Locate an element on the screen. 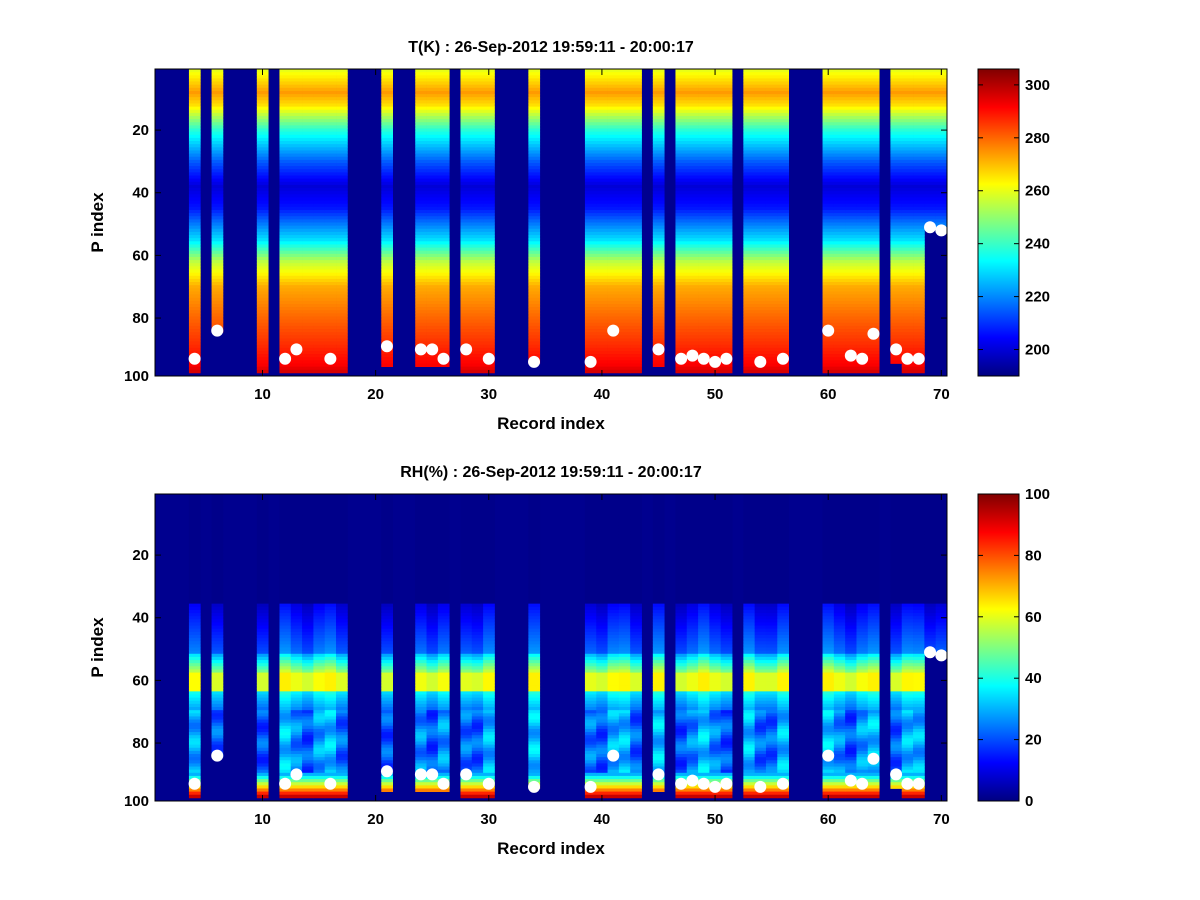 The image size is (1200, 900). marker-point is located at coordinates (466, 349).